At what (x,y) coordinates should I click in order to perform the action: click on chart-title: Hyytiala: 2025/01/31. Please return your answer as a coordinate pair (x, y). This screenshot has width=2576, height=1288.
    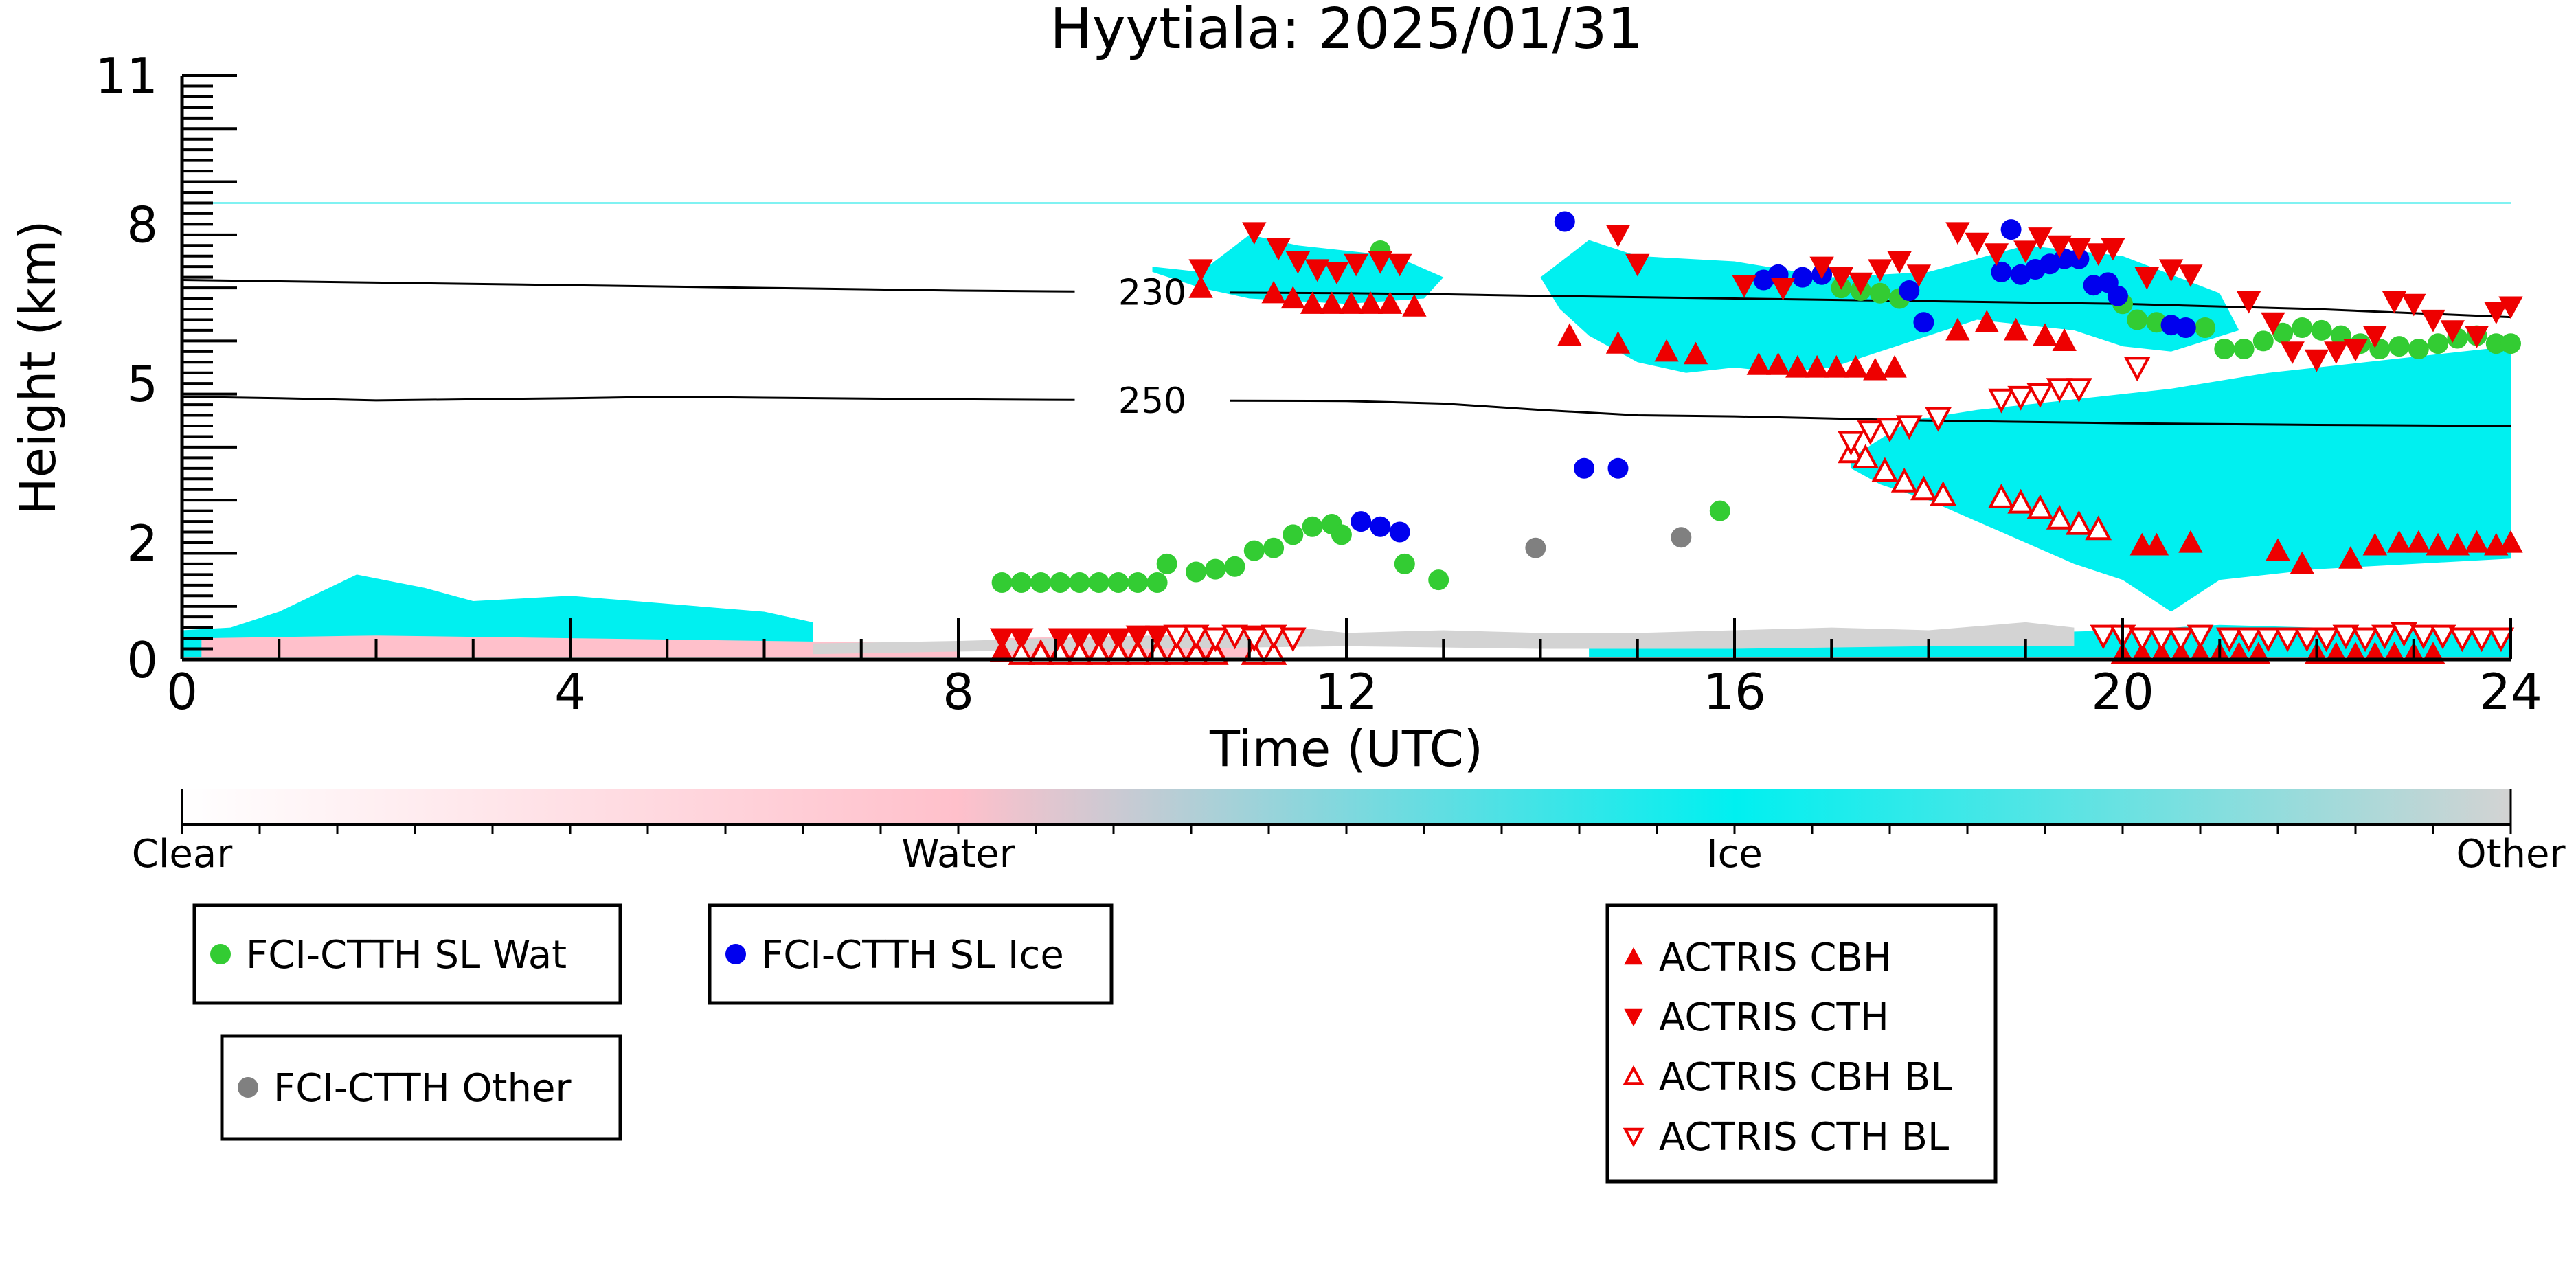
    Looking at the image, I should click on (1346, 31).